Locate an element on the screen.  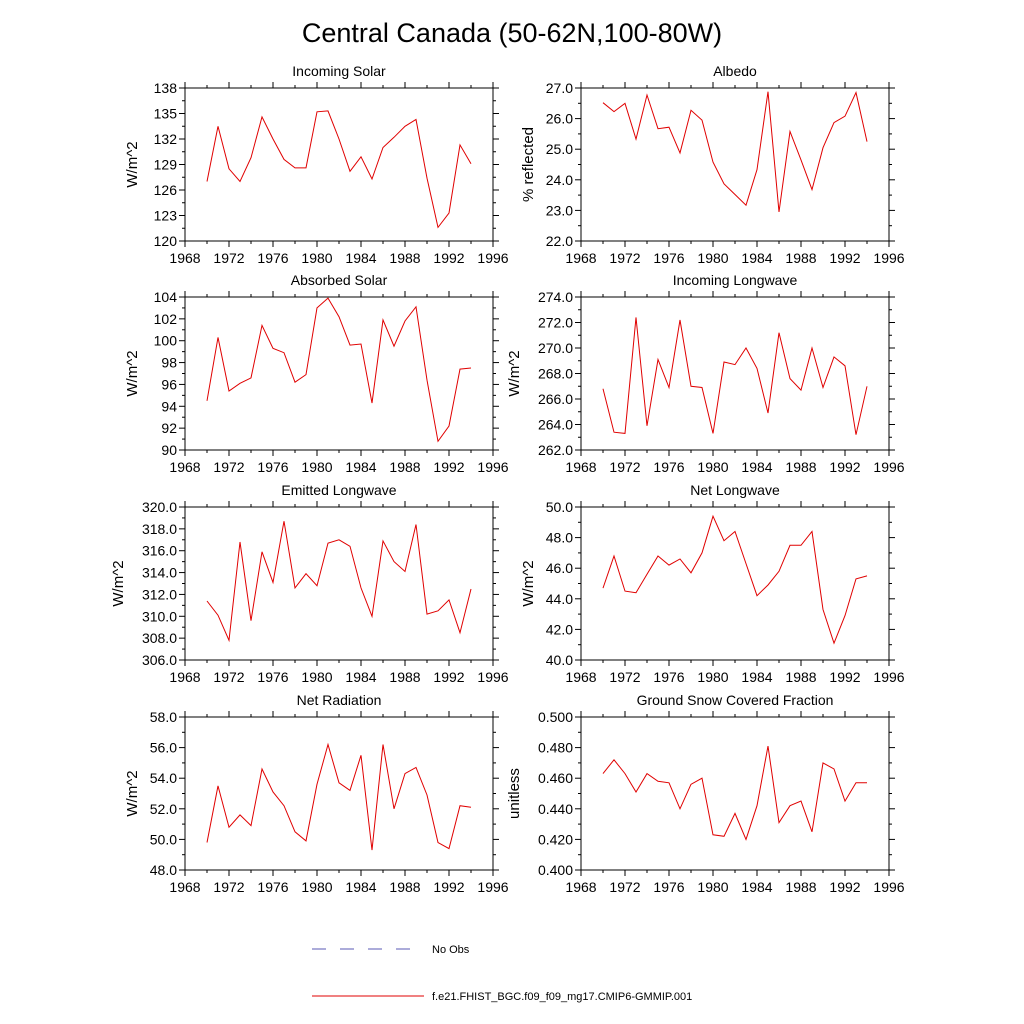
y-tick-label: 44.0 is located at coordinates (559, 599).